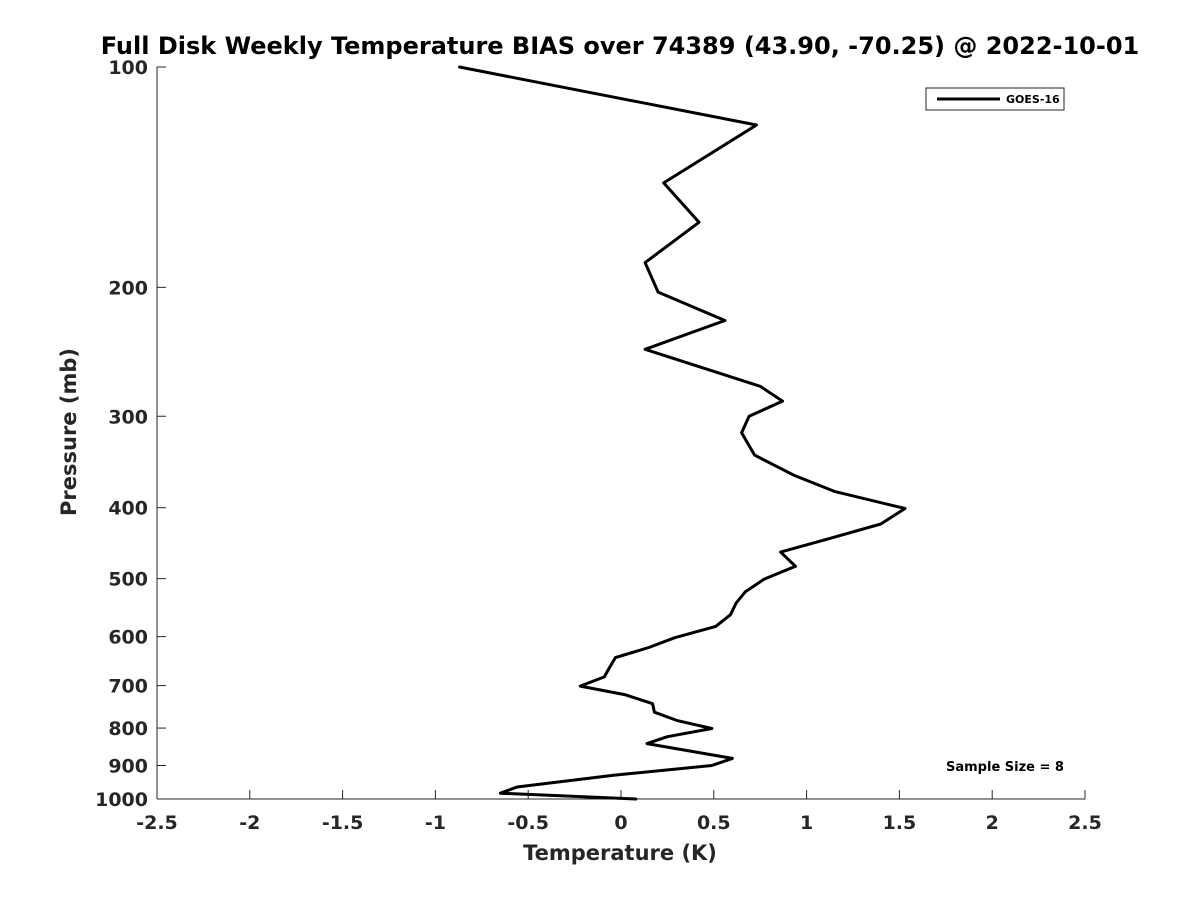  What do you see at coordinates (1005, 767) in the screenshot?
I see `sample-size-annotation: Sample Size = 8` at bounding box center [1005, 767].